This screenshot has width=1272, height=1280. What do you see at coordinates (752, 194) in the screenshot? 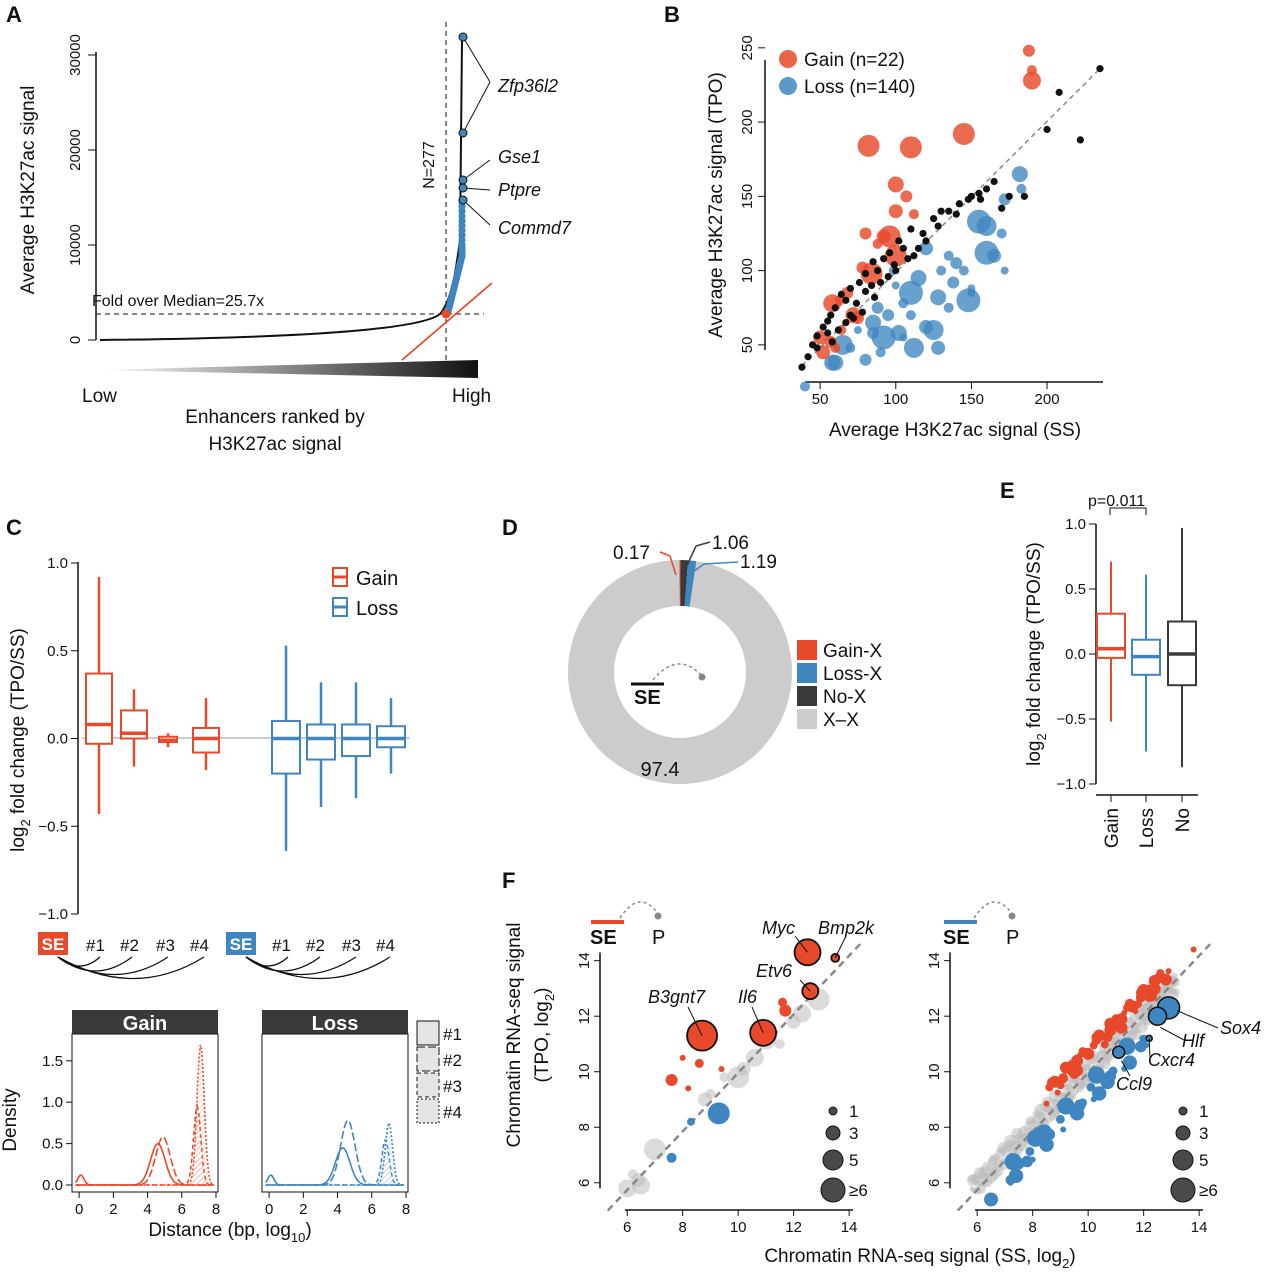
I see `panel-b-yticks: 50 100 150 200 250` at bounding box center [752, 194].